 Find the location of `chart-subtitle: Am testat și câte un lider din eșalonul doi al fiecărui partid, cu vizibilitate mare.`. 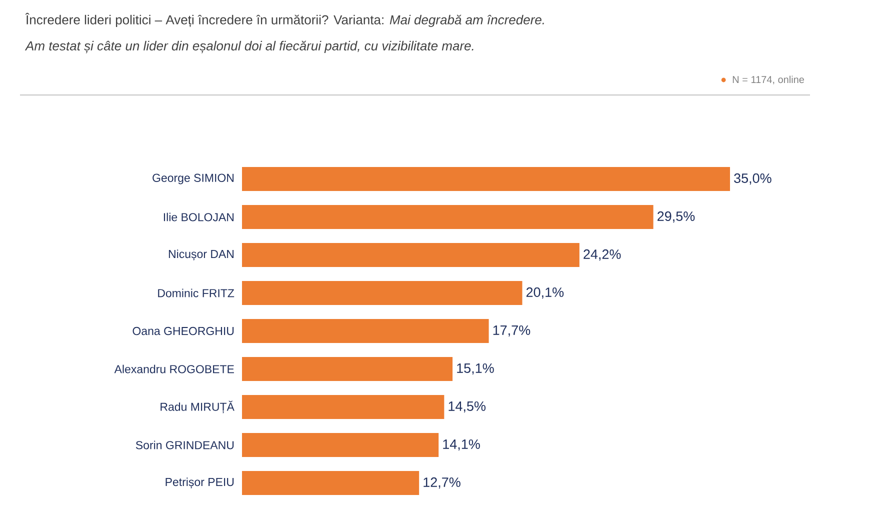

chart-subtitle: Am testat și câte un lider din eșalonul doi al fiecărui partid, cu vizibilitate mare. is located at coordinates (249, 47).